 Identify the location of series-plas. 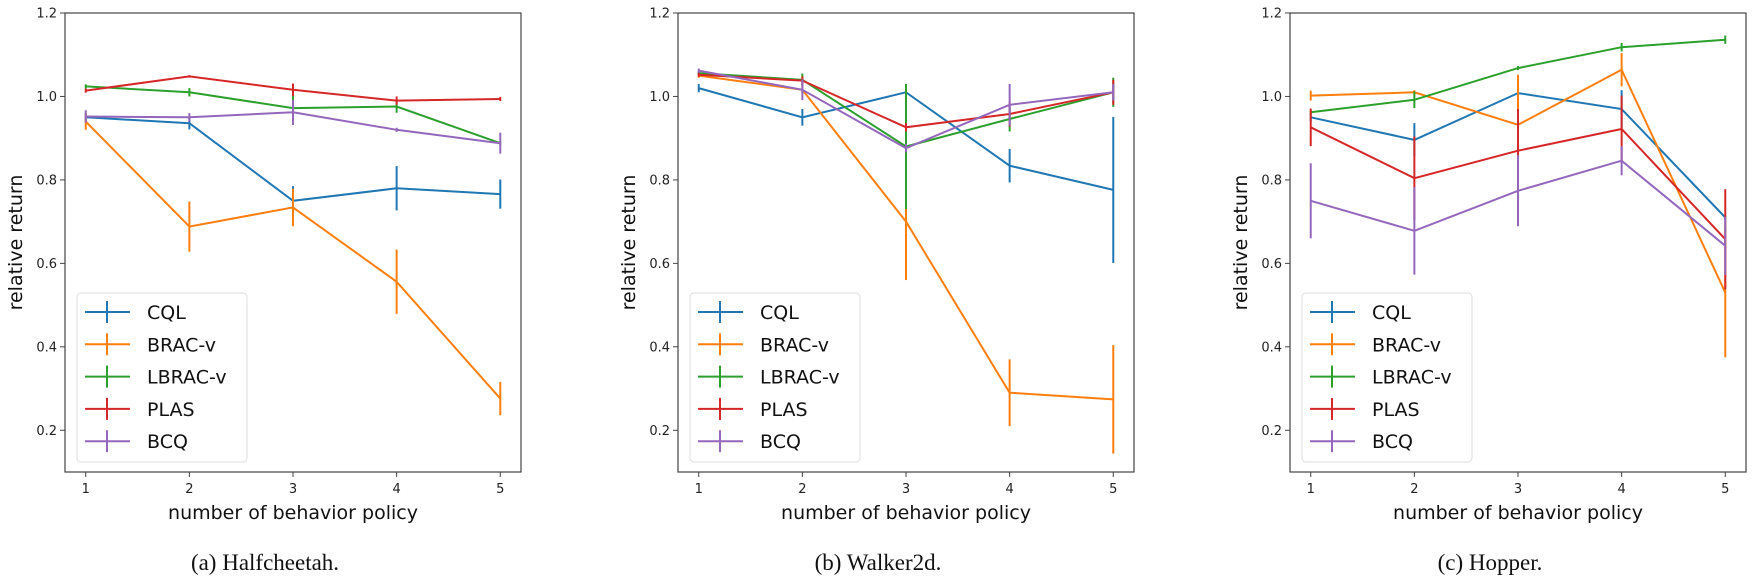
(293, 90).